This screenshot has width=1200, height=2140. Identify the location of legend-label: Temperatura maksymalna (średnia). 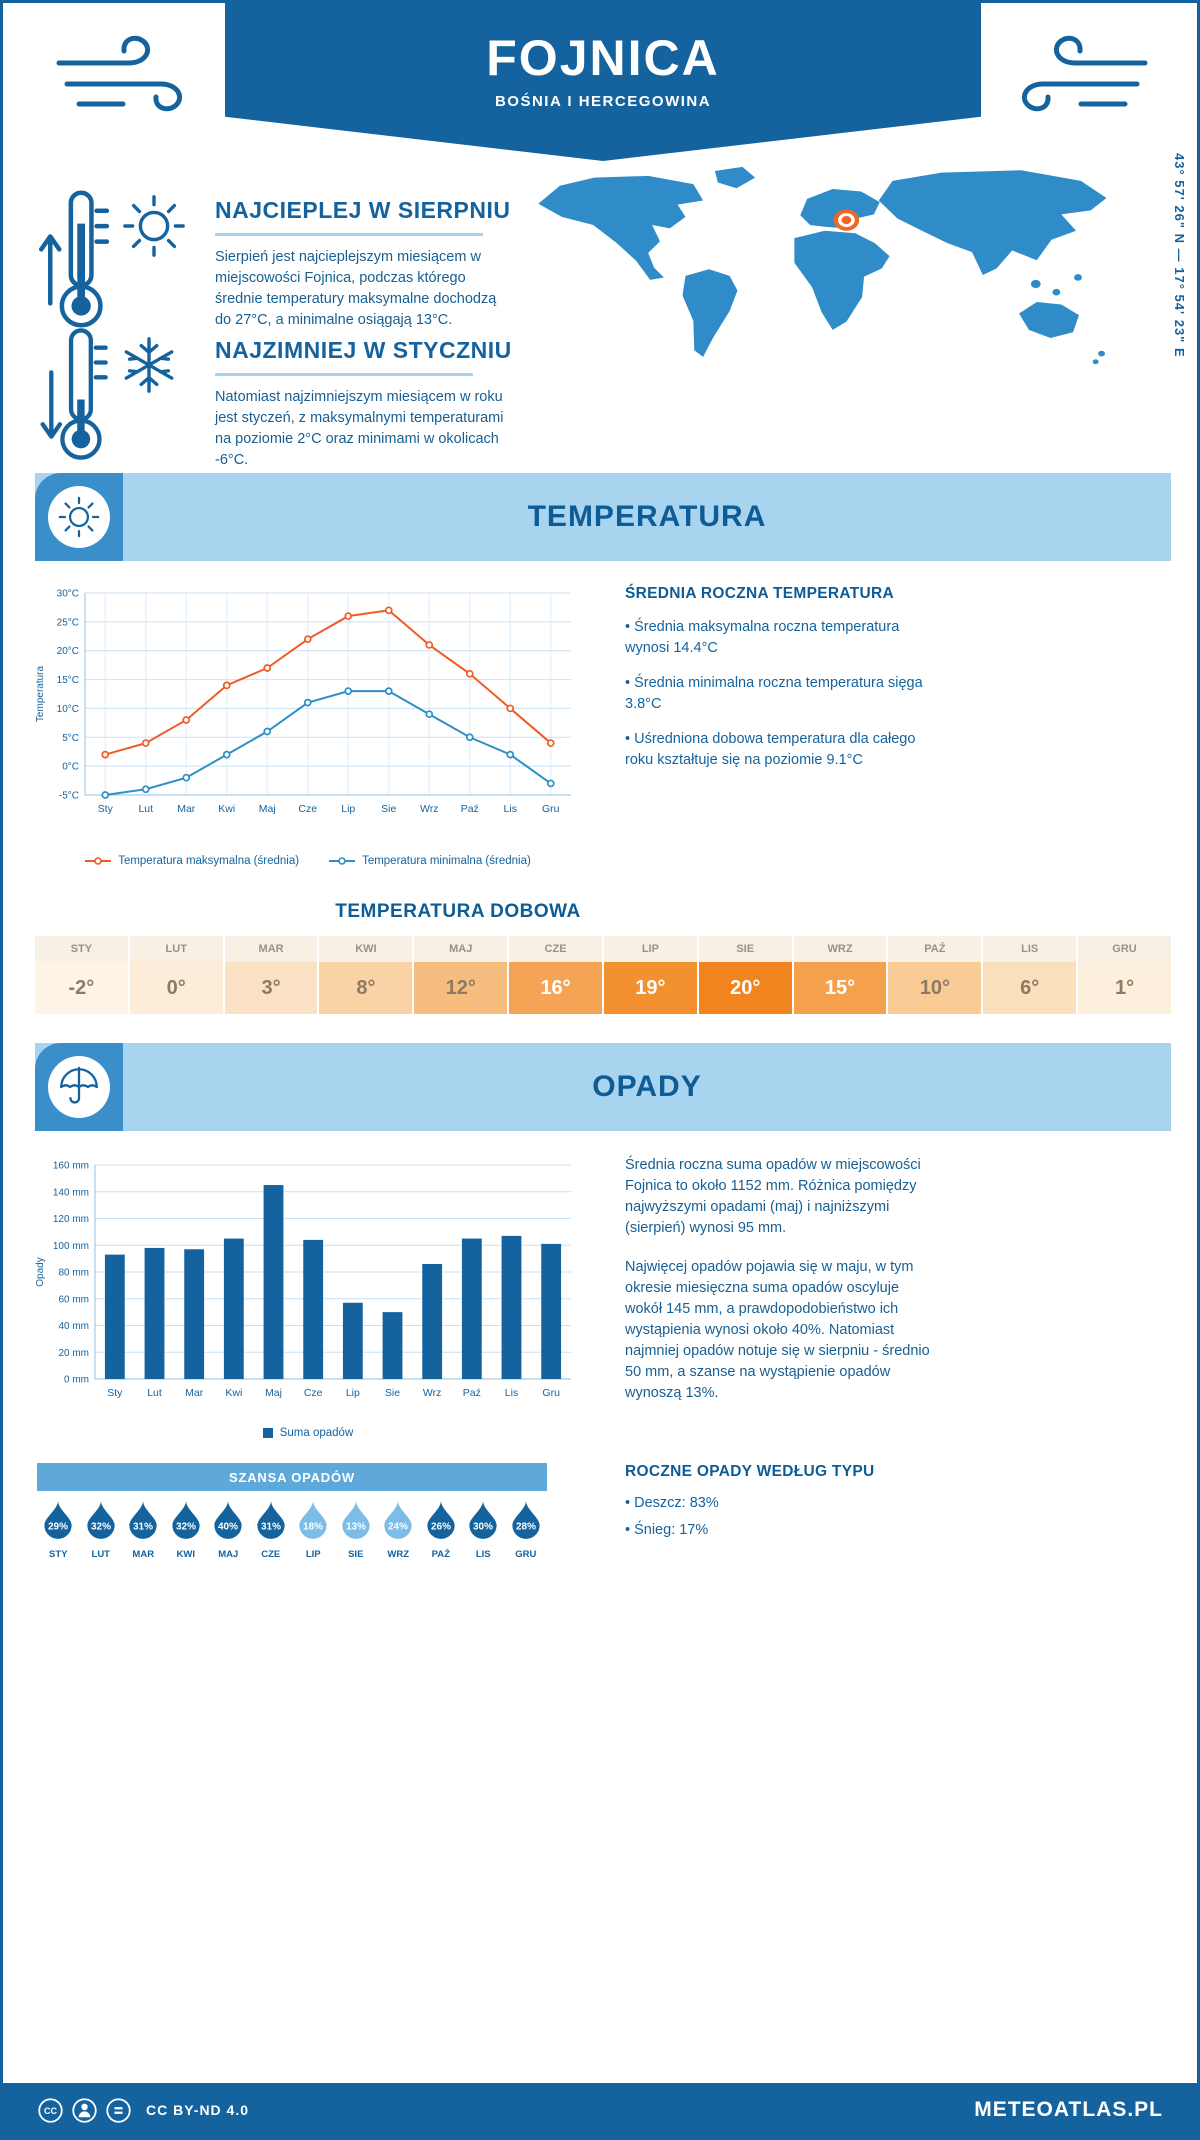
(209, 861).